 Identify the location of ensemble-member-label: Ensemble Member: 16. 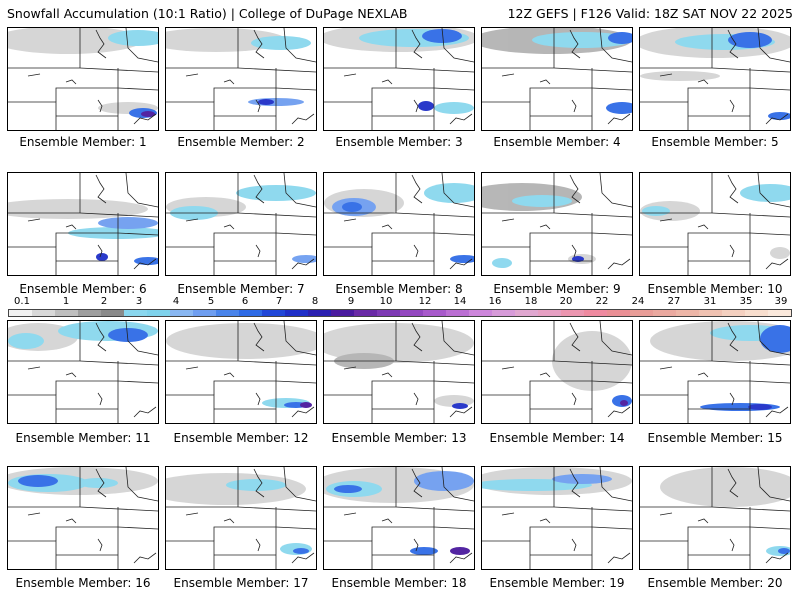
(83, 583).